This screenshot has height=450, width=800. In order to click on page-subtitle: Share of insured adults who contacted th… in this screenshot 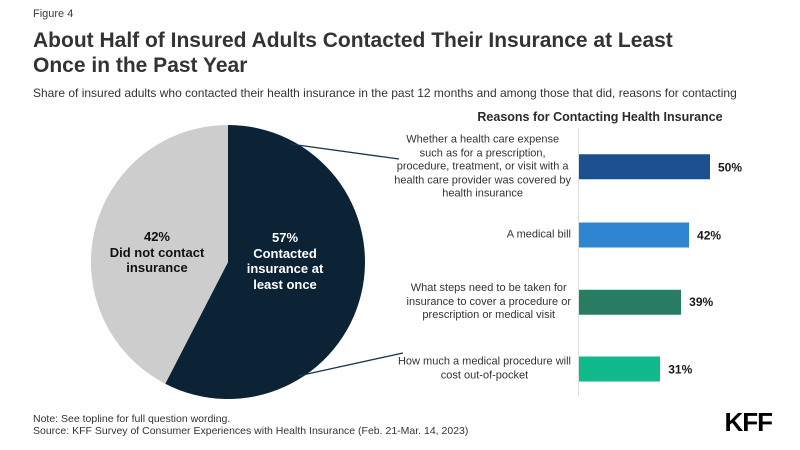, I will do `click(385, 93)`.